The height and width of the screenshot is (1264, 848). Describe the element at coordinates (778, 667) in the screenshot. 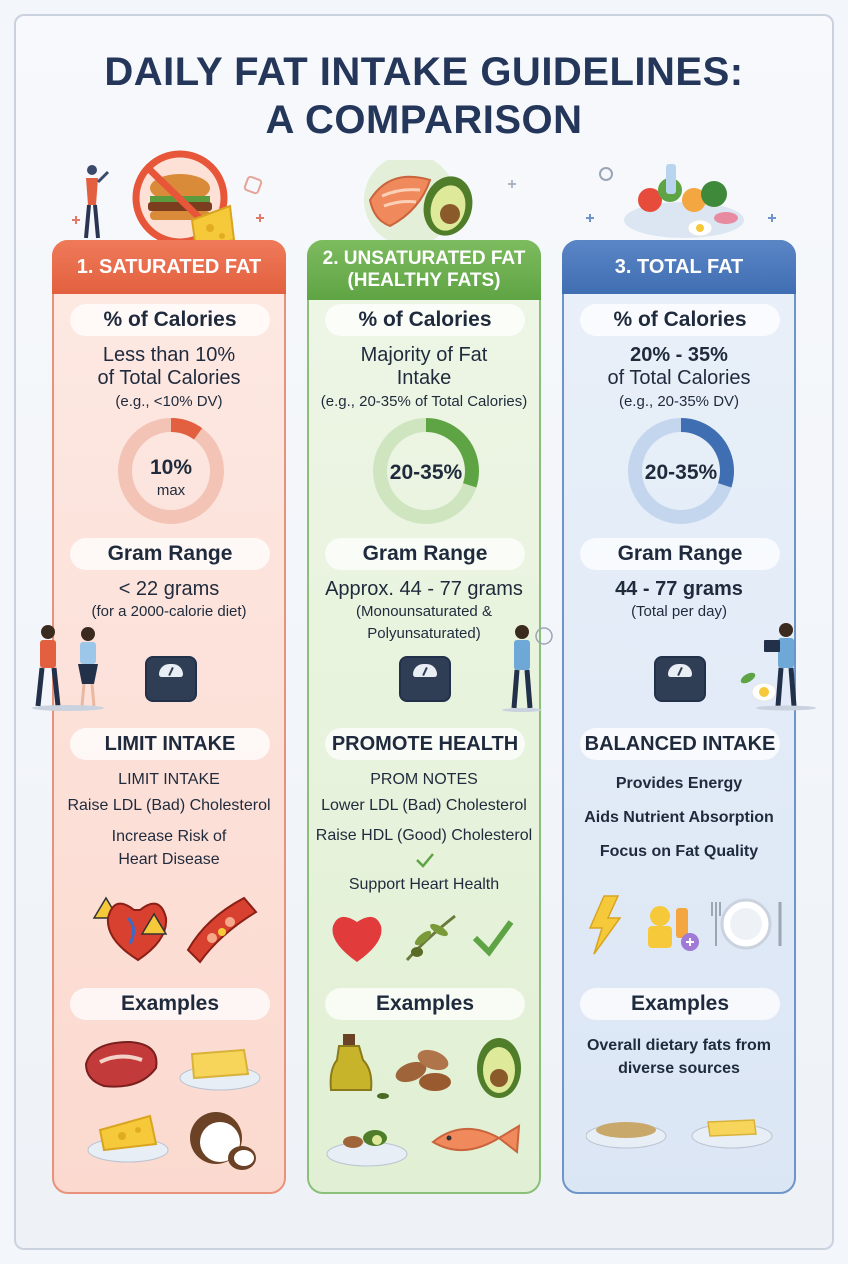

I see `person-laptop-icon` at that location.